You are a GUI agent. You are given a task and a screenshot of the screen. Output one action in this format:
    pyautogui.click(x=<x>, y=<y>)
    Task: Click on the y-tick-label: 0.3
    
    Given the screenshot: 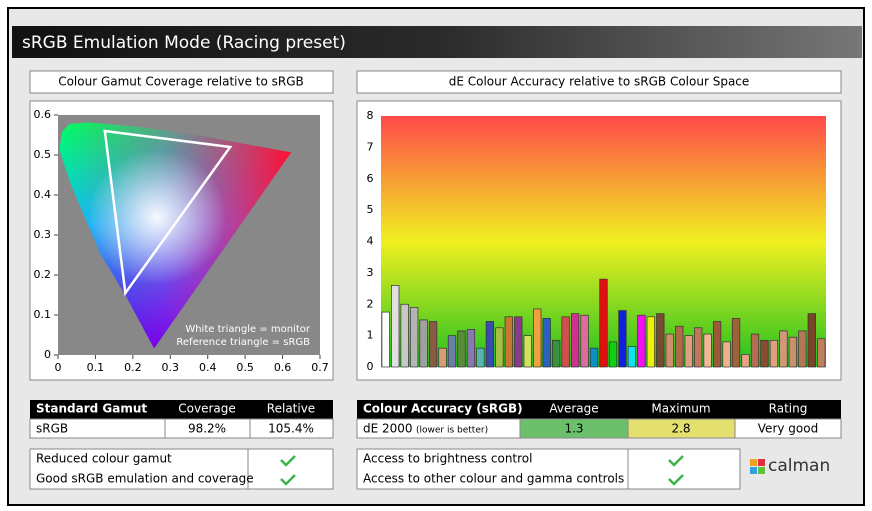 What is the action you would take?
    pyautogui.click(x=43, y=234)
    